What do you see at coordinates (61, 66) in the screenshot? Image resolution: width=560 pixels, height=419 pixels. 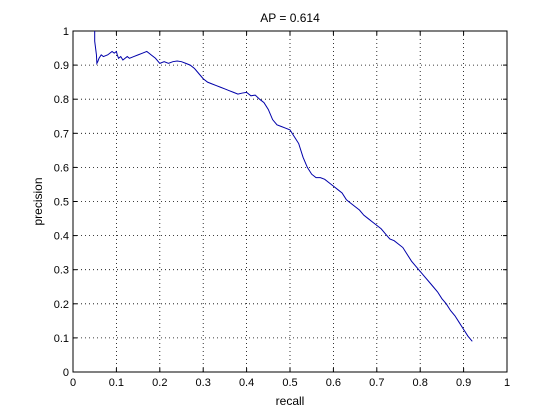 I see `y-tick-label: 0.9` at bounding box center [61, 66].